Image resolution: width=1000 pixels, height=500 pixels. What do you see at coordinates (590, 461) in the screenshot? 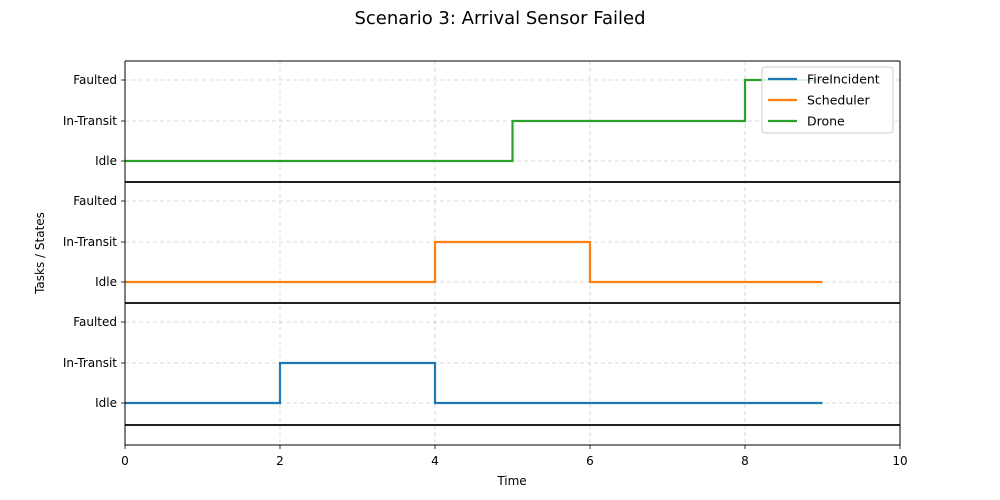
I see `x-tick-label: 6` at bounding box center [590, 461].